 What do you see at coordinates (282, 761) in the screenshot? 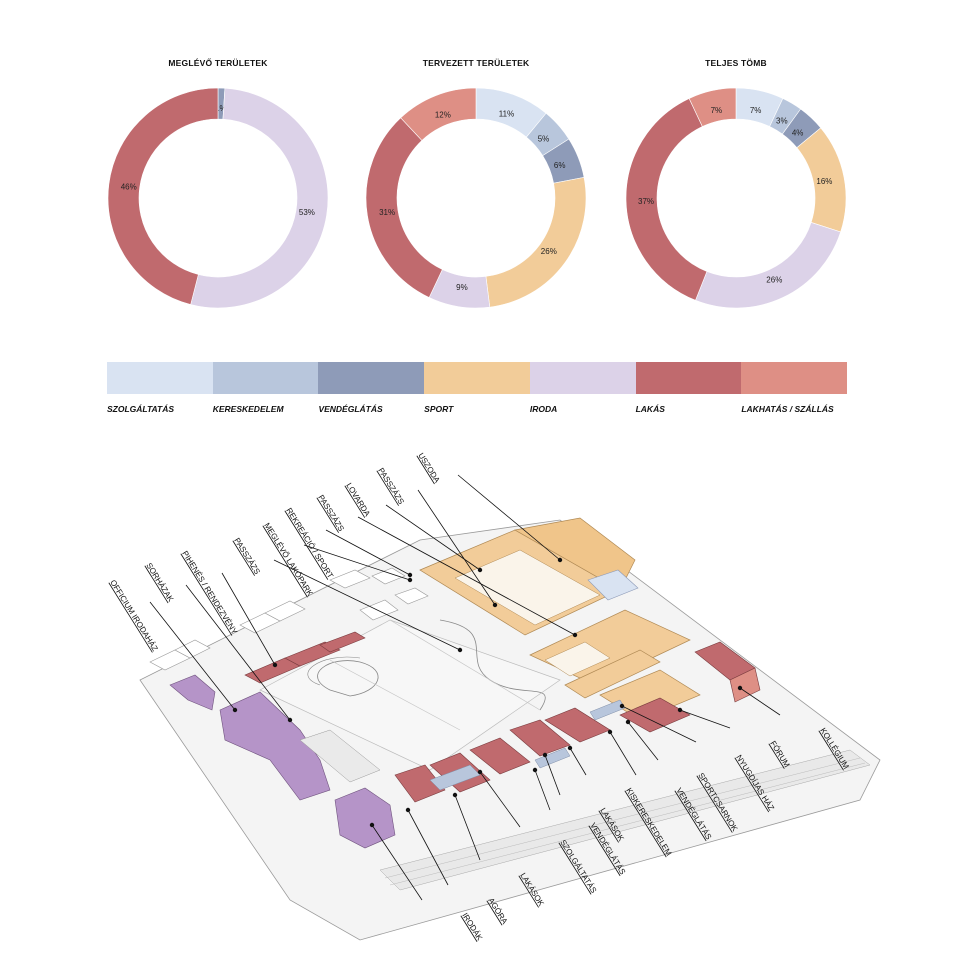
I see `office-buildings` at bounding box center [282, 761].